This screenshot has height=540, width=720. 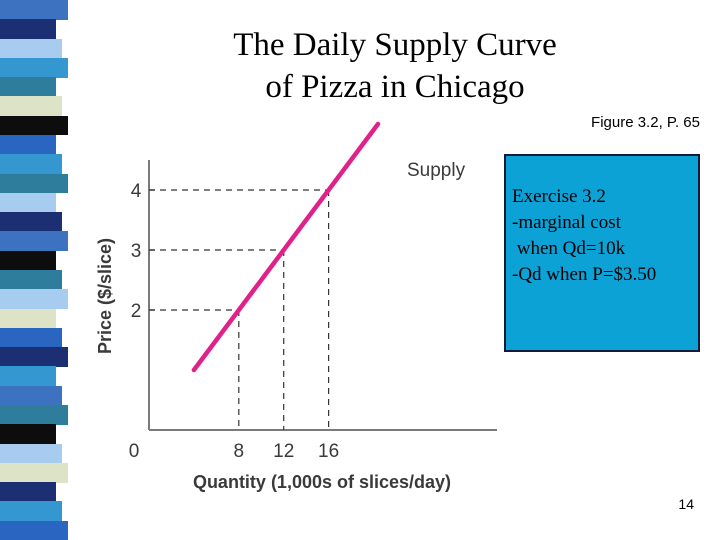 What do you see at coordinates (322, 482) in the screenshot?
I see `x-axis-label: Quantity (1,000s of slices/day)` at bounding box center [322, 482].